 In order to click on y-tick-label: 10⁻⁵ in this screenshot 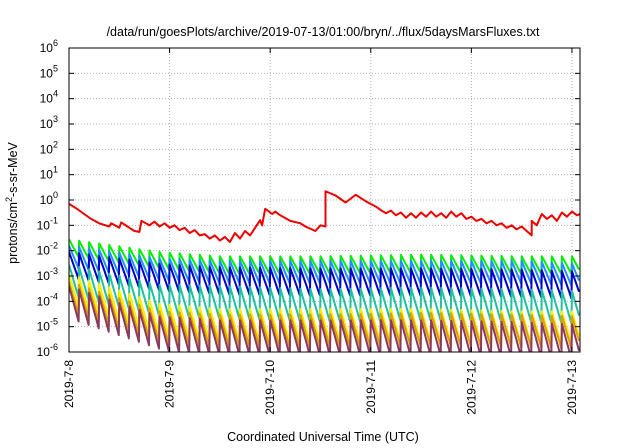, I will do `click(47, 325)`.